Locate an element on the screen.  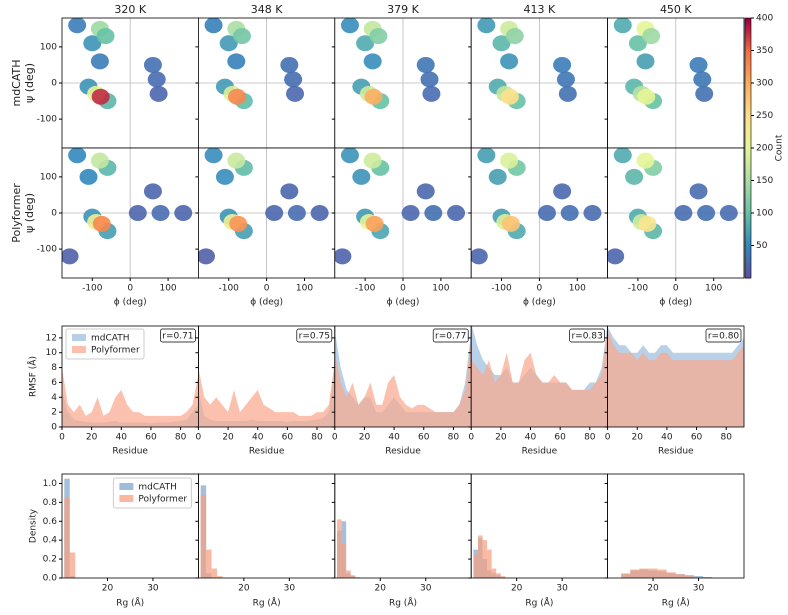
y-axis-label: ψ (deg) is located at coordinates (29, 83).